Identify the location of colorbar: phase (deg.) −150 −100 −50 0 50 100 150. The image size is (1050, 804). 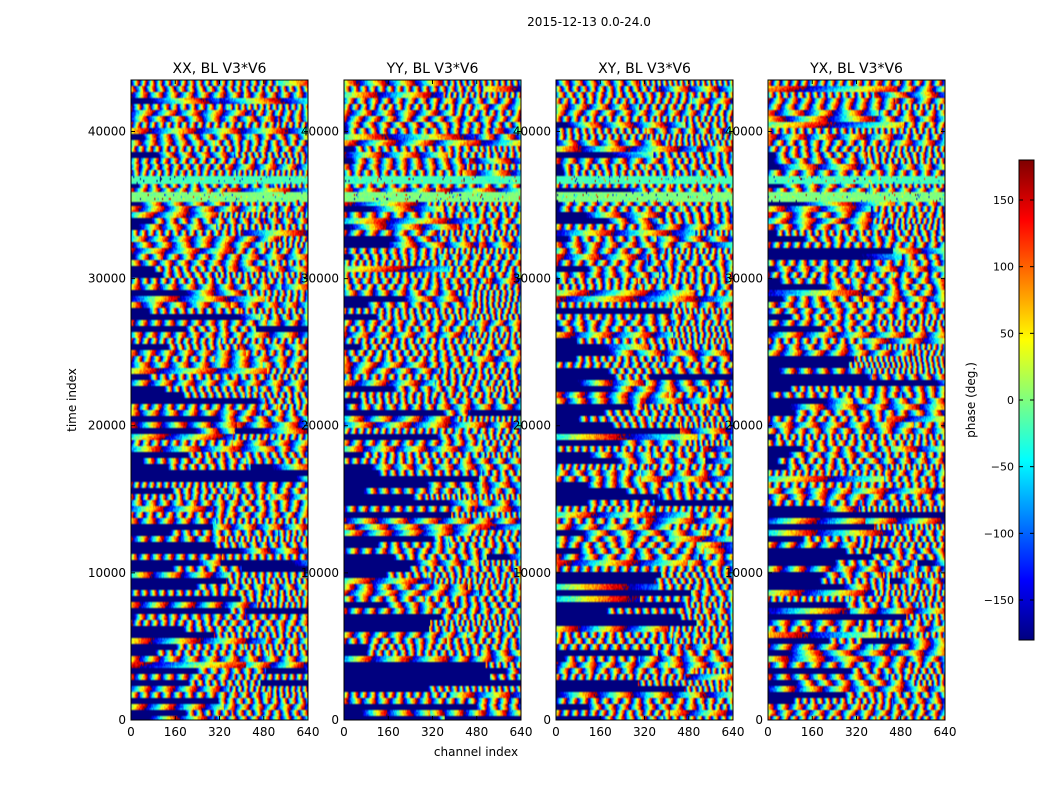
(999, 400).